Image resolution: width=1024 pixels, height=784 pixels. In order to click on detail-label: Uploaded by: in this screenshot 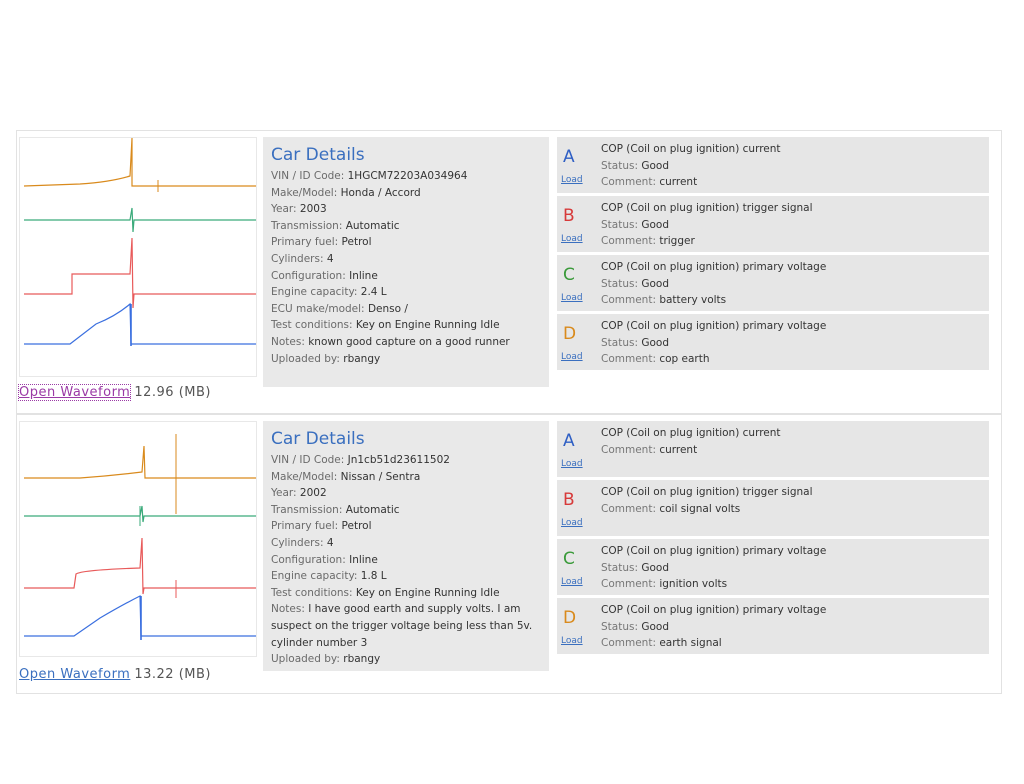, I will do `click(307, 659)`.